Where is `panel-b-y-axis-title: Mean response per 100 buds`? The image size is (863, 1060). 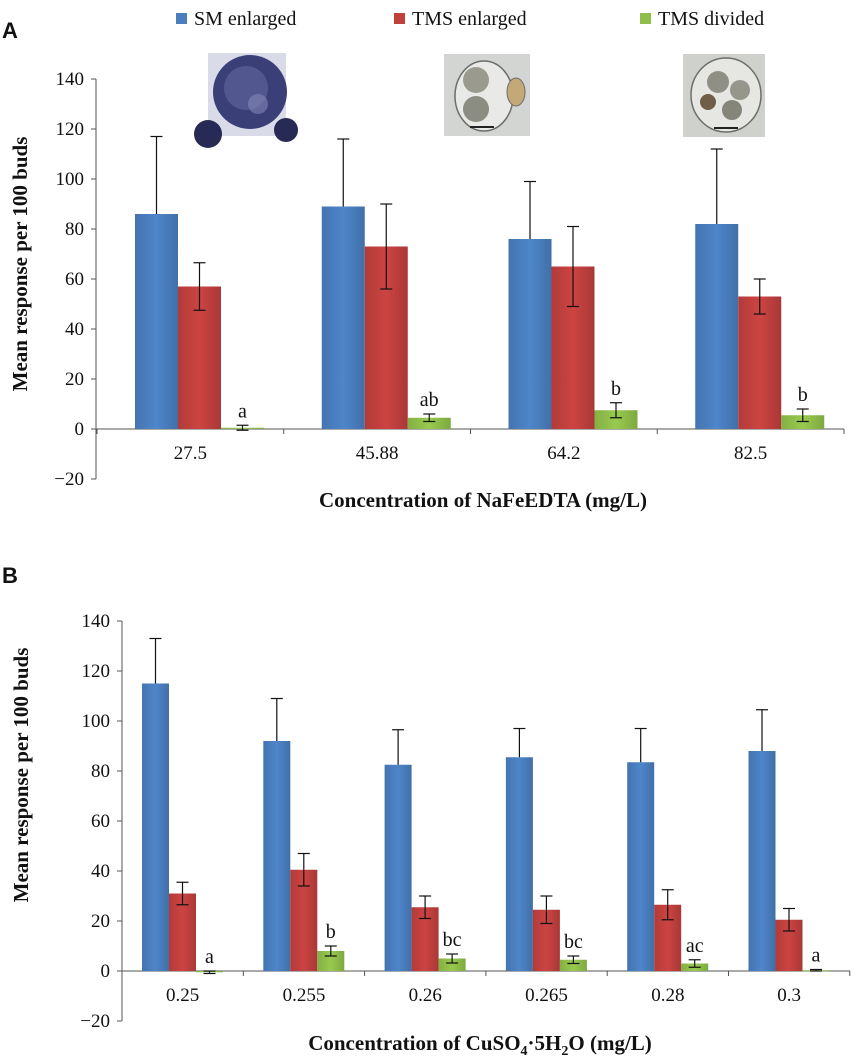
panel-b-y-axis-title: Mean response per 100 buds is located at coordinates (21, 775).